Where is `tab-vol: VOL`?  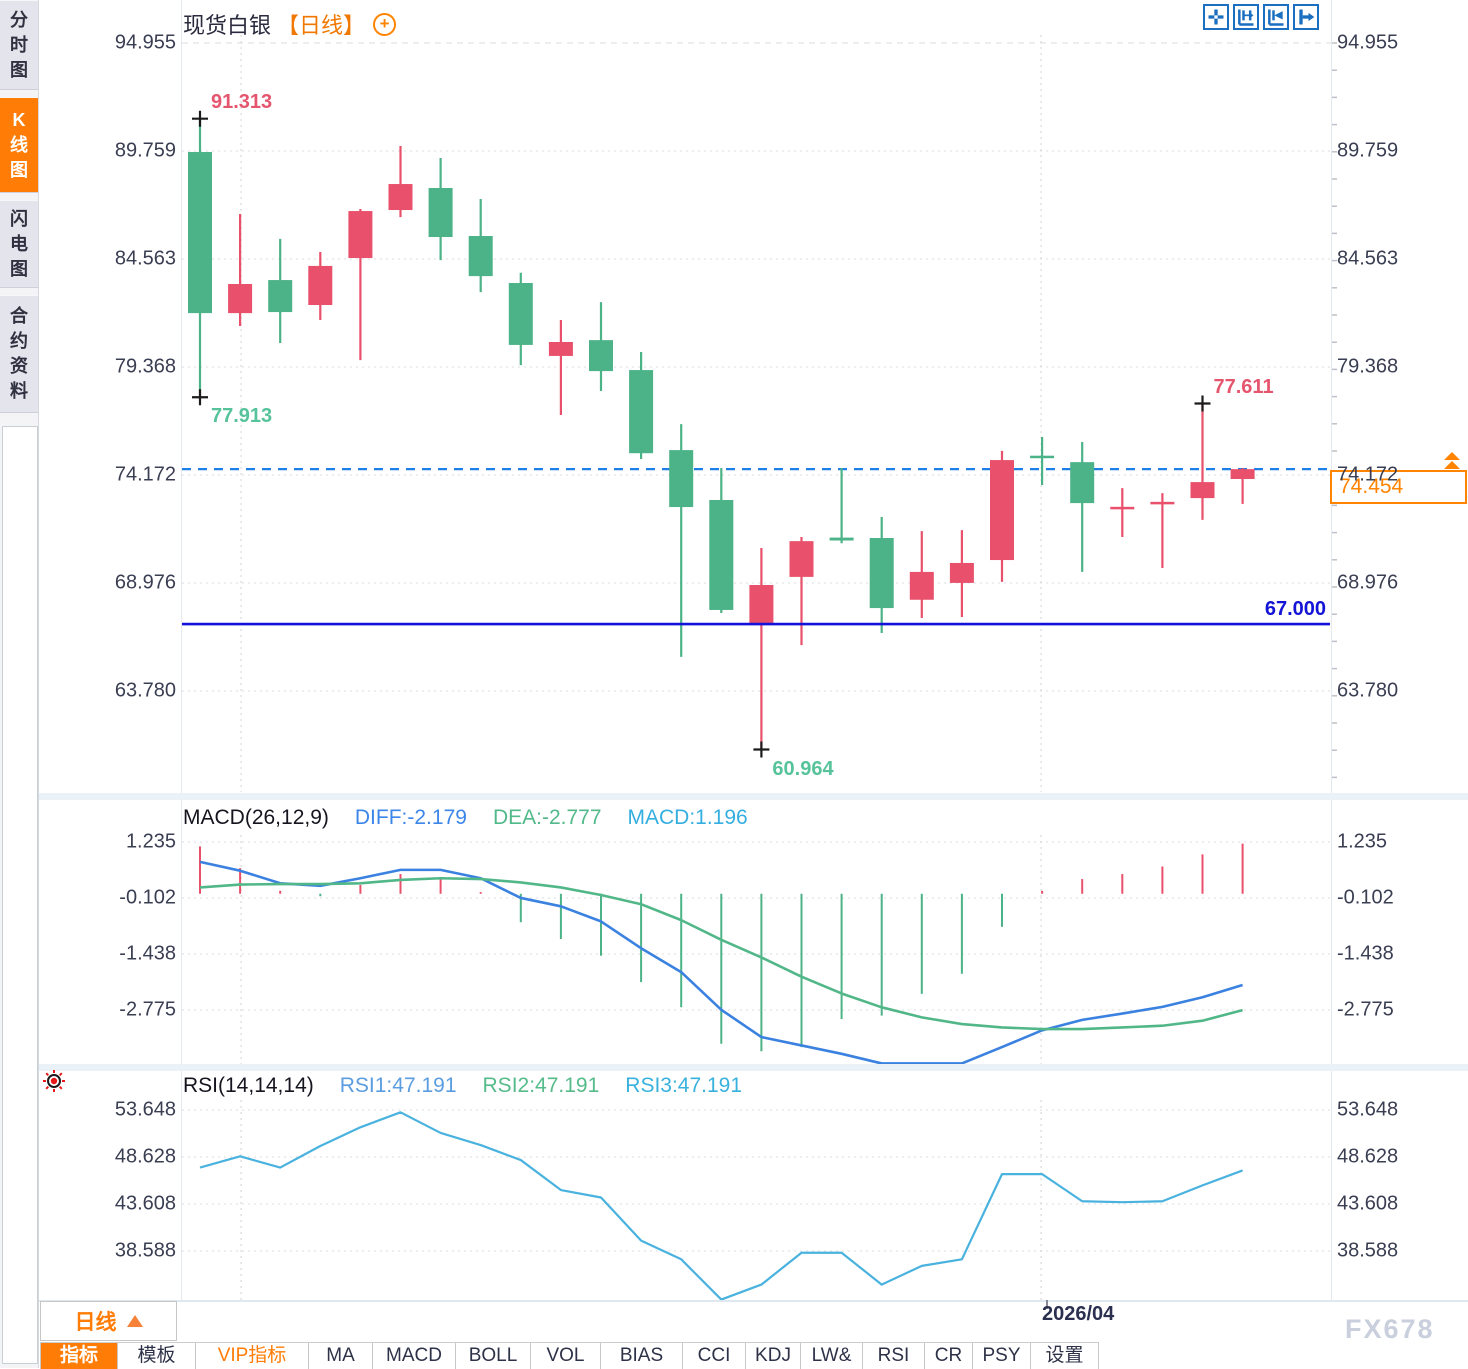
tab-vol: VOL is located at coordinates (566, 1356).